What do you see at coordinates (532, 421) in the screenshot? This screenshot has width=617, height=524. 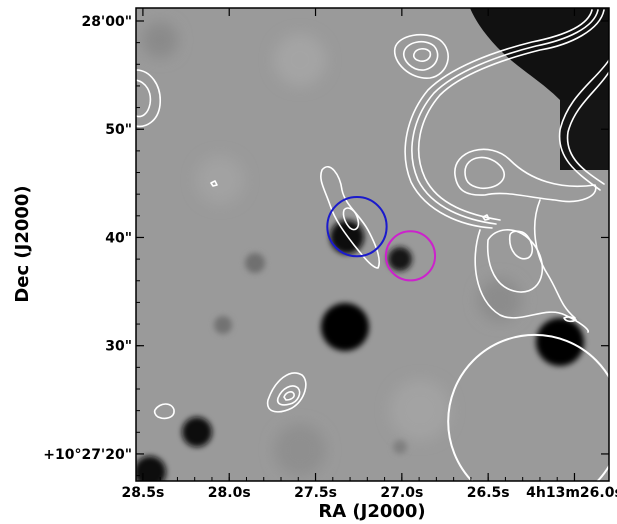 I see `beam-circle` at bounding box center [532, 421].